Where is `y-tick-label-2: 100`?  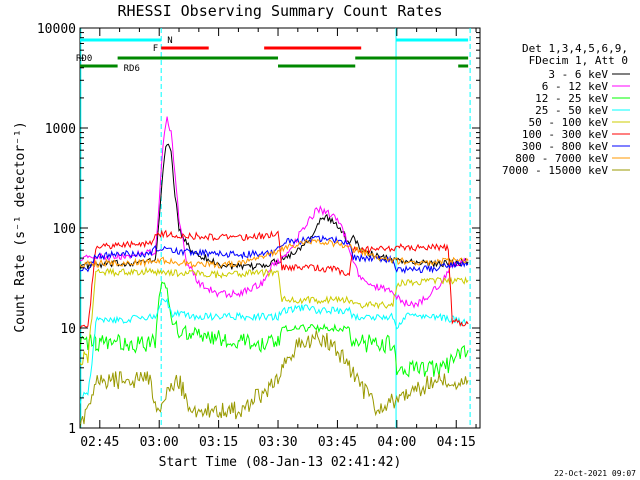
y-tick-label-2: 100 is located at coordinates (64, 229).